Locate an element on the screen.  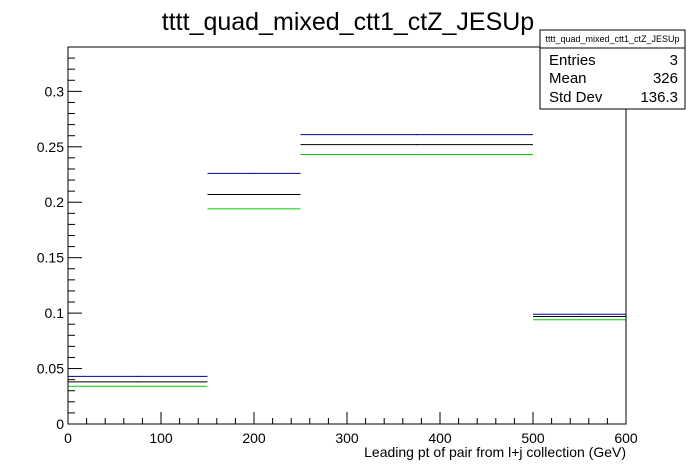
stats-mean-value: 326 is located at coordinates (665, 78).